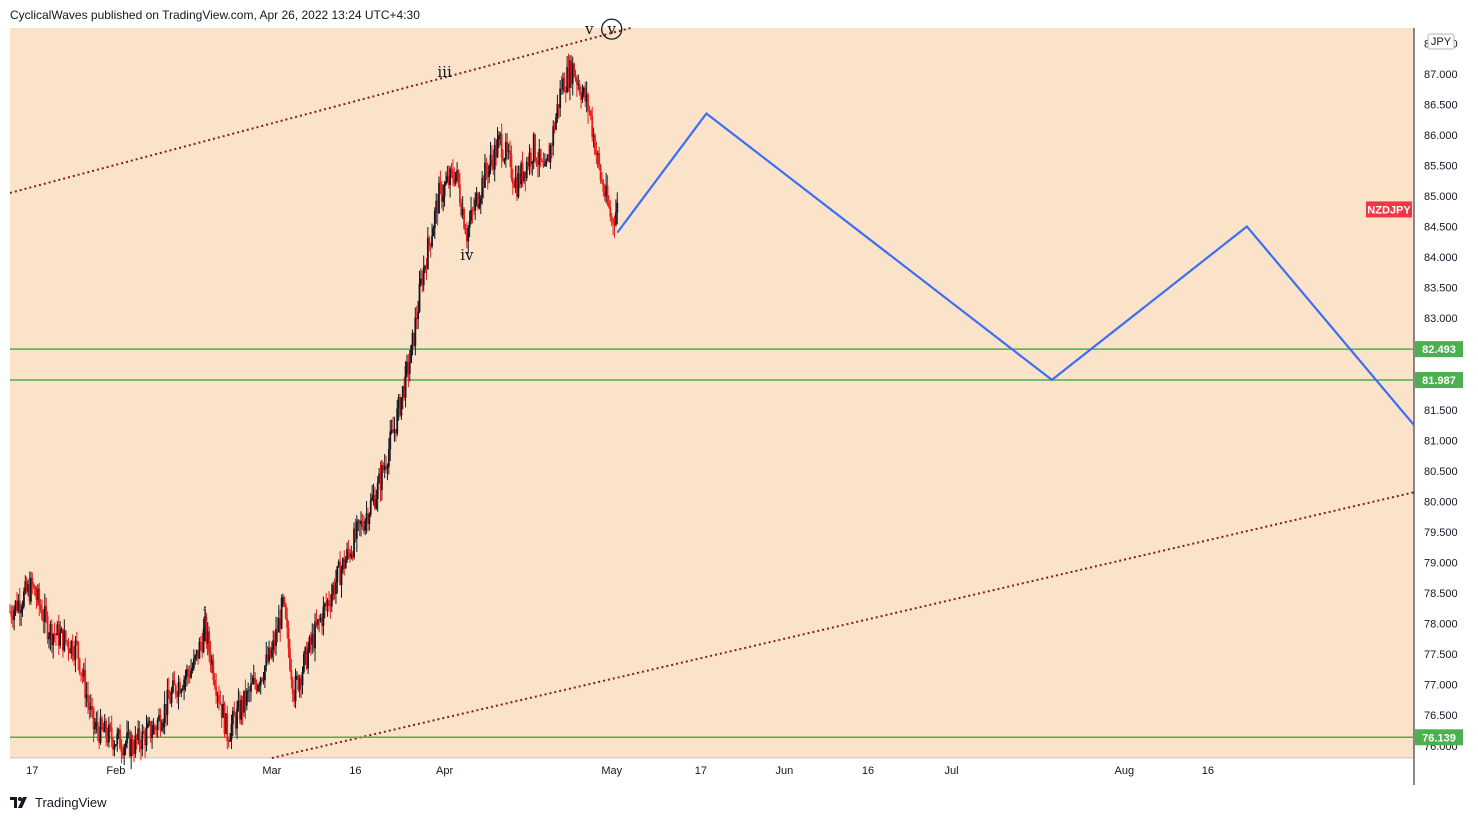  Describe the element at coordinates (1441, 472) in the screenshot. I see `price-tick-label: 80.500` at that location.